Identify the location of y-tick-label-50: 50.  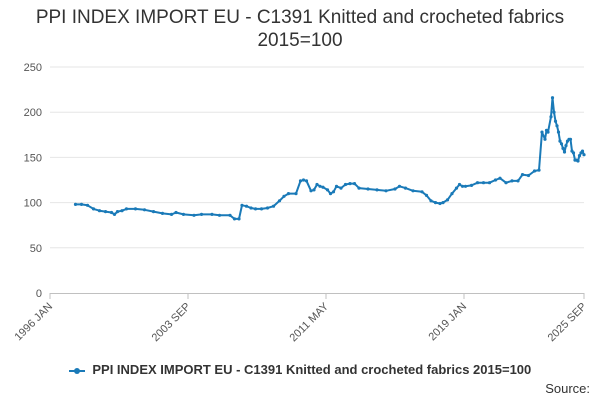
(36, 249).